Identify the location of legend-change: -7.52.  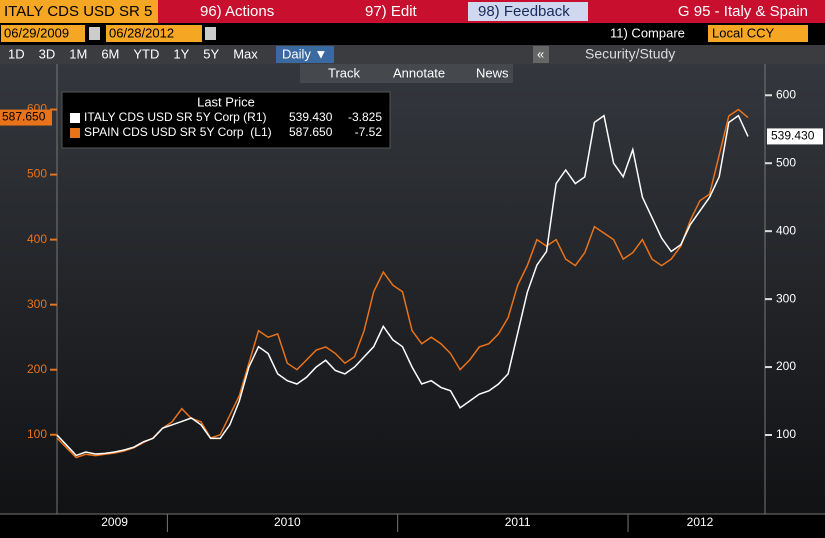
(369, 132).